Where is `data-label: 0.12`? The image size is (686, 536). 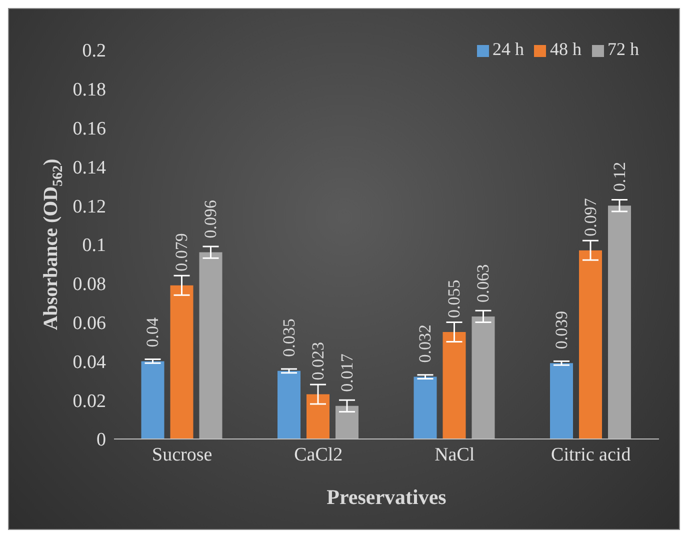
data-label: 0.12 is located at coordinates (619, 177).